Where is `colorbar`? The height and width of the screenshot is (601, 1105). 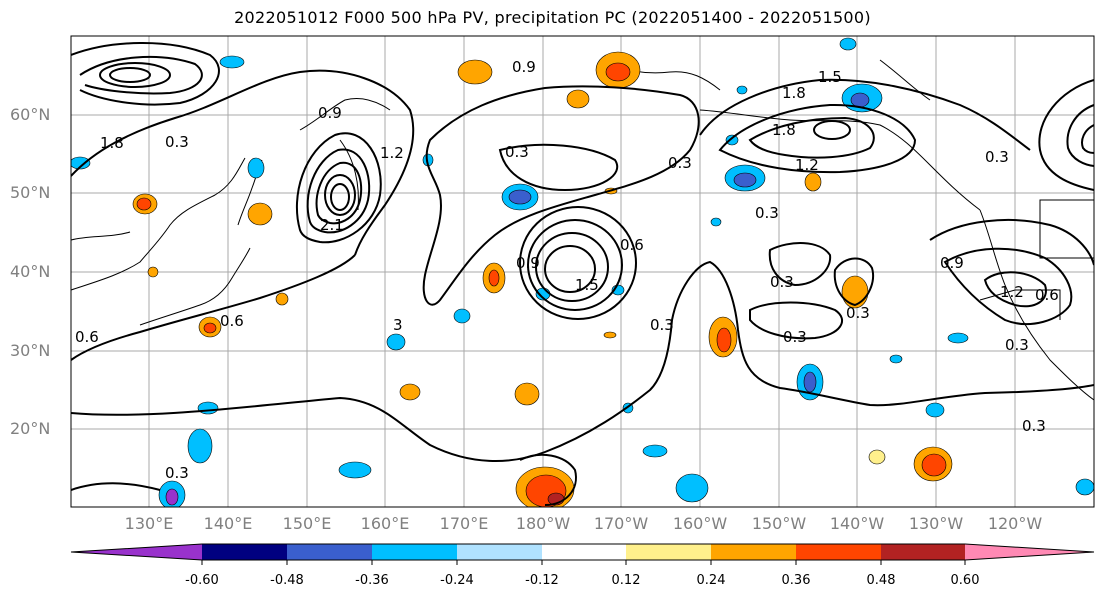 colorbar is located at coordinates (582, 554).